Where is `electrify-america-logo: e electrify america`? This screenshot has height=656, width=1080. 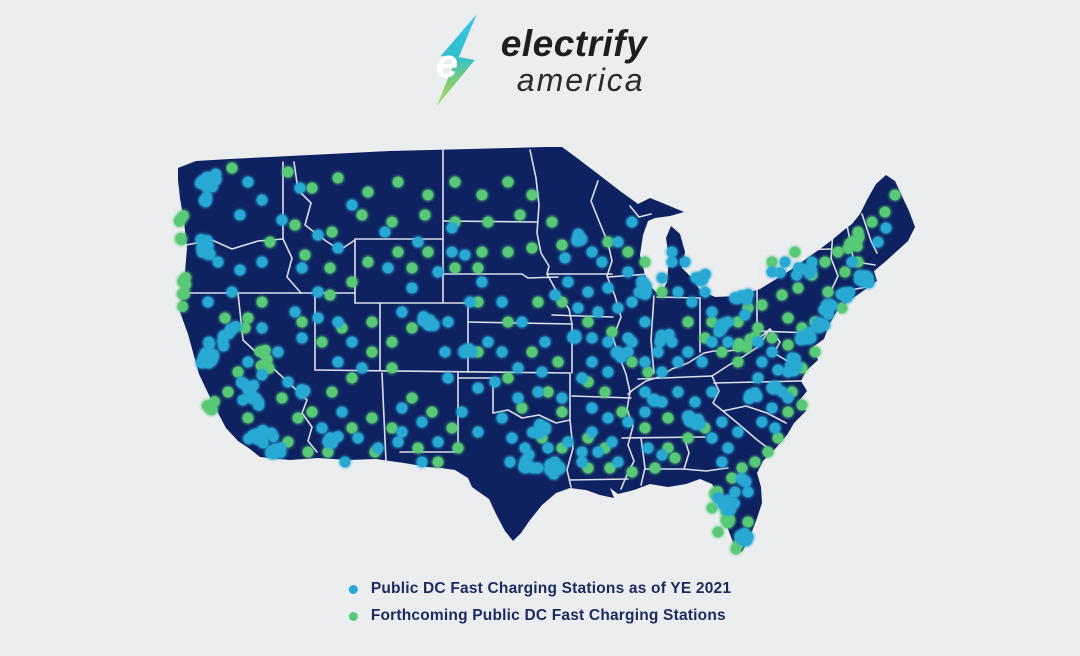
electrify-america-logo: e electrify america is located at coordinates (540, 60).